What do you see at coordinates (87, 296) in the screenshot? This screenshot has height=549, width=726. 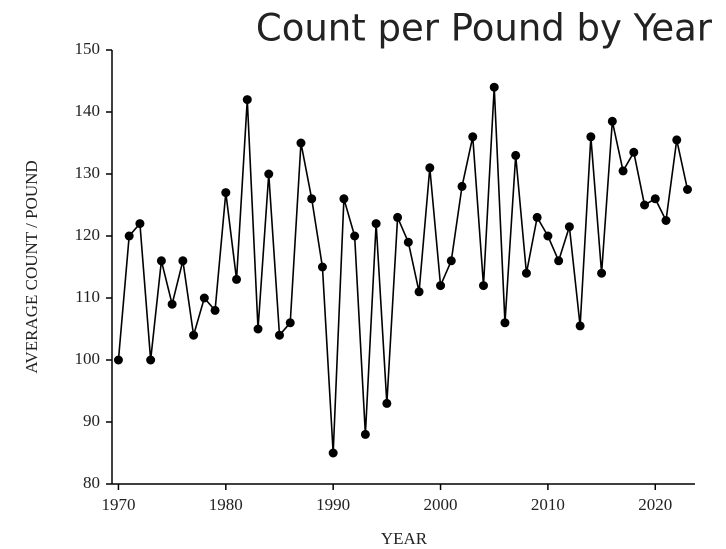 I see `y-tick-label: 110` at bounding box center [87, 296].